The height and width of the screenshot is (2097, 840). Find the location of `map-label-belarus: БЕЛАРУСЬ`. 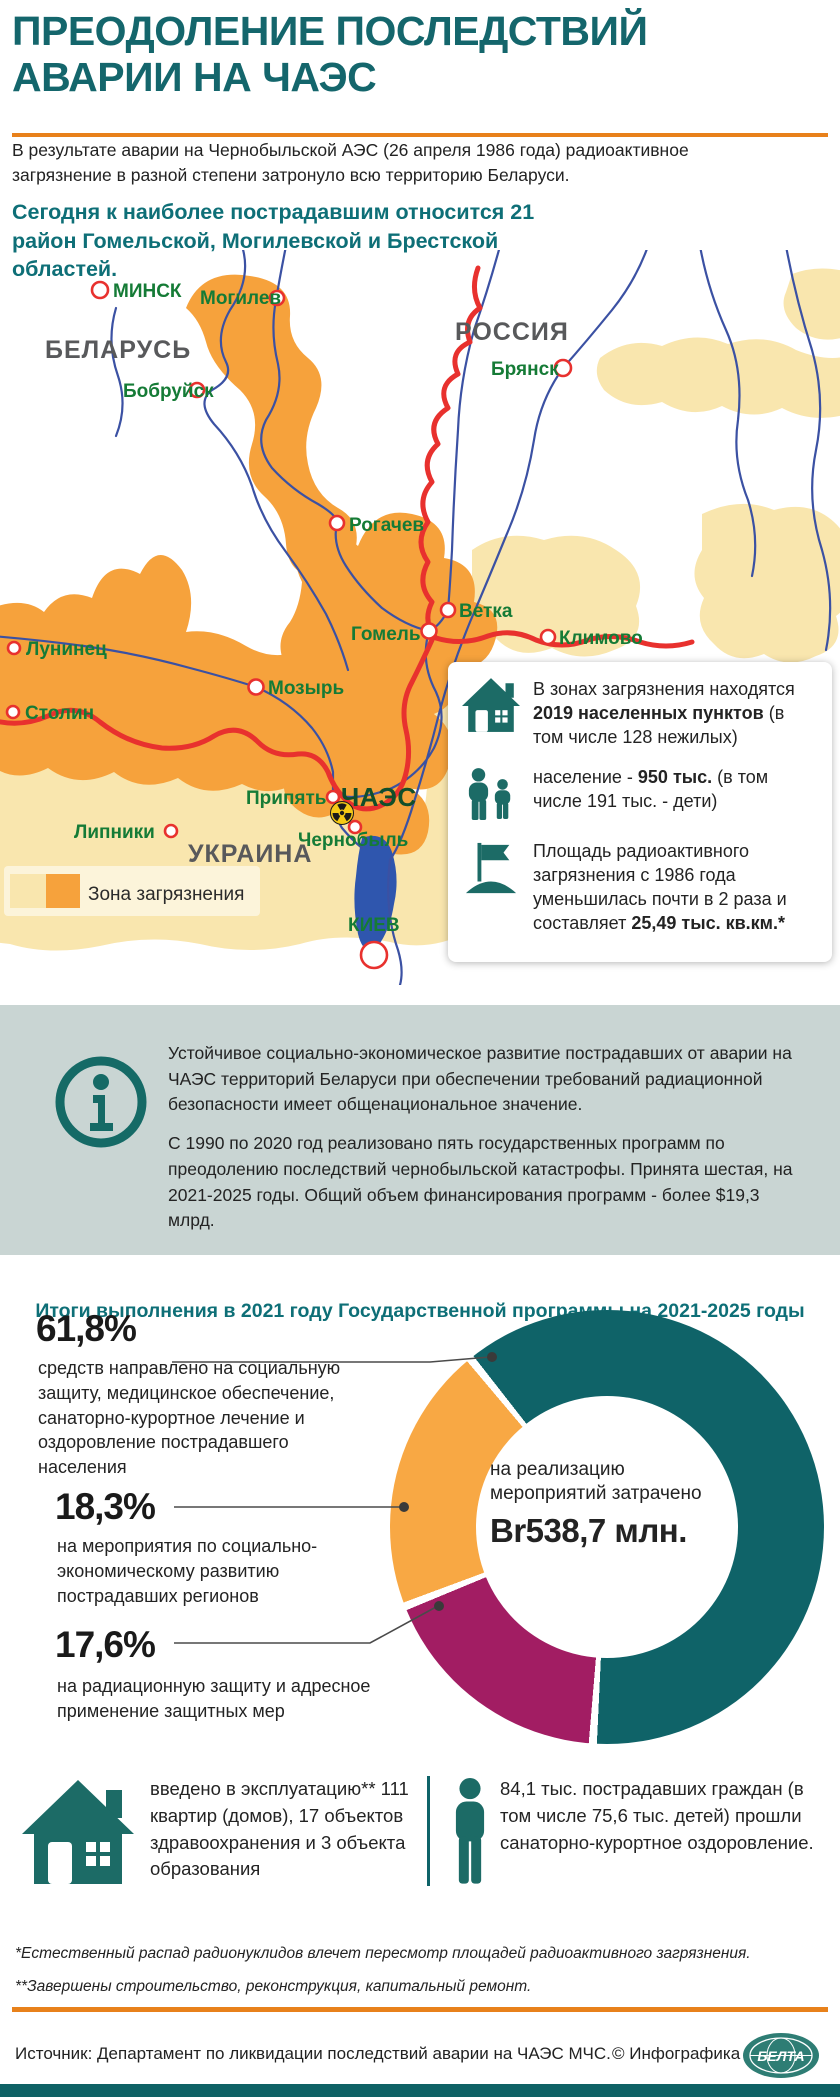

map-label-belarus: БЕЛАРУСЬ is located at coordinates (118, 350).